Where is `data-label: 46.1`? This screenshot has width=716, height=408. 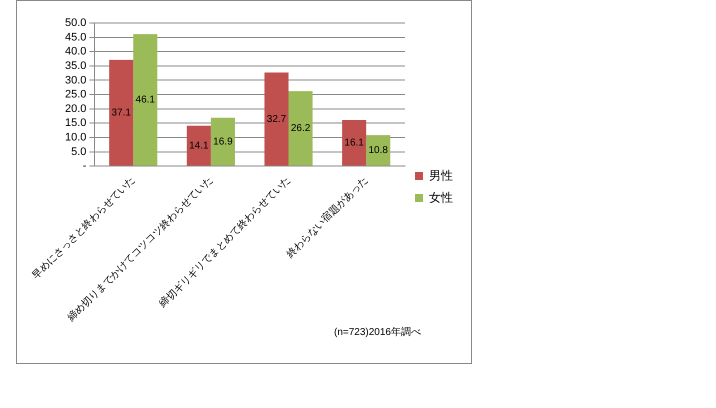
data-label: 46.1 is located at coordinates (146, 100).